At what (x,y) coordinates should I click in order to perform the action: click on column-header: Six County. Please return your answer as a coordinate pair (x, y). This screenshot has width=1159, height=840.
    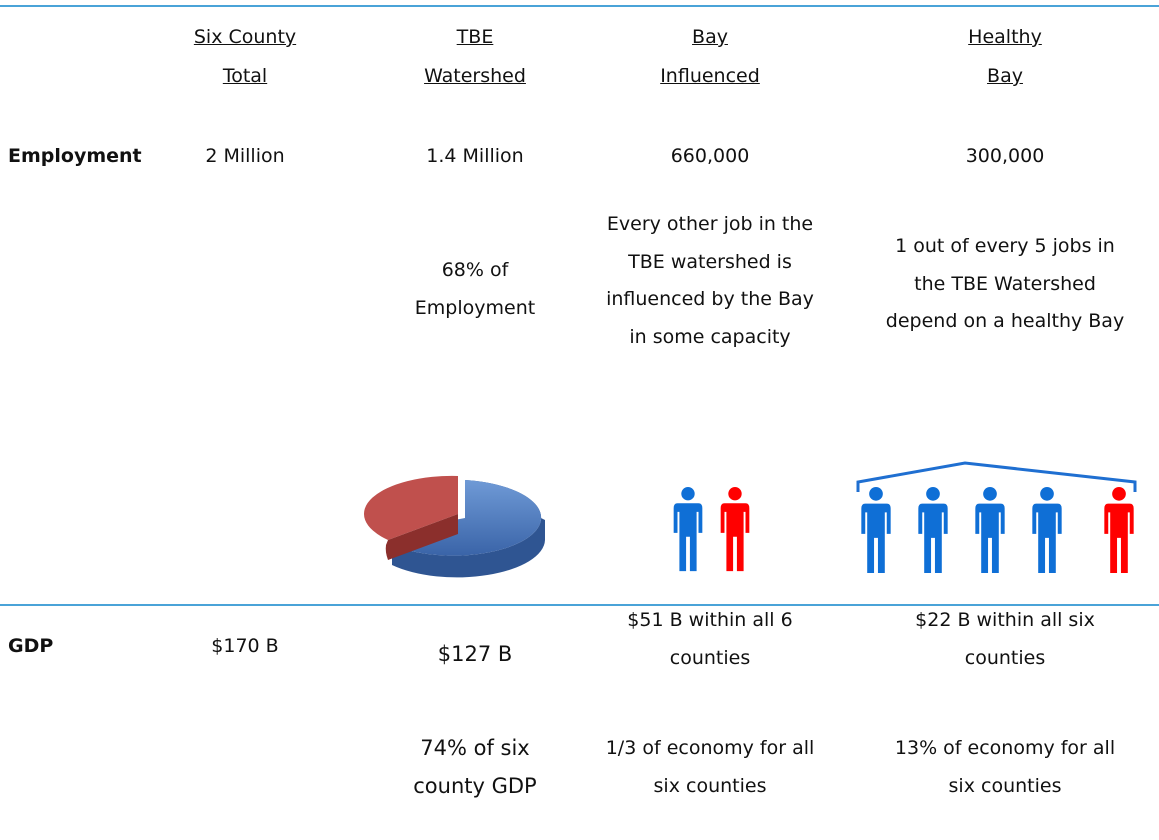
    Looking at the image, I should click on (245, 37).